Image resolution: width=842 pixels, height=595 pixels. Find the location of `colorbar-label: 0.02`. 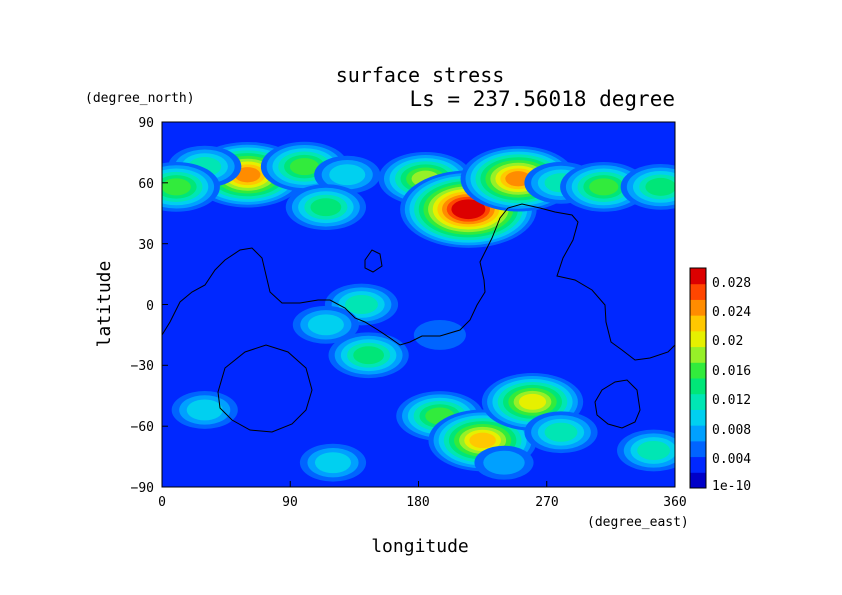

colorbar-label: 0.02 is located at coordinates (727, 341).